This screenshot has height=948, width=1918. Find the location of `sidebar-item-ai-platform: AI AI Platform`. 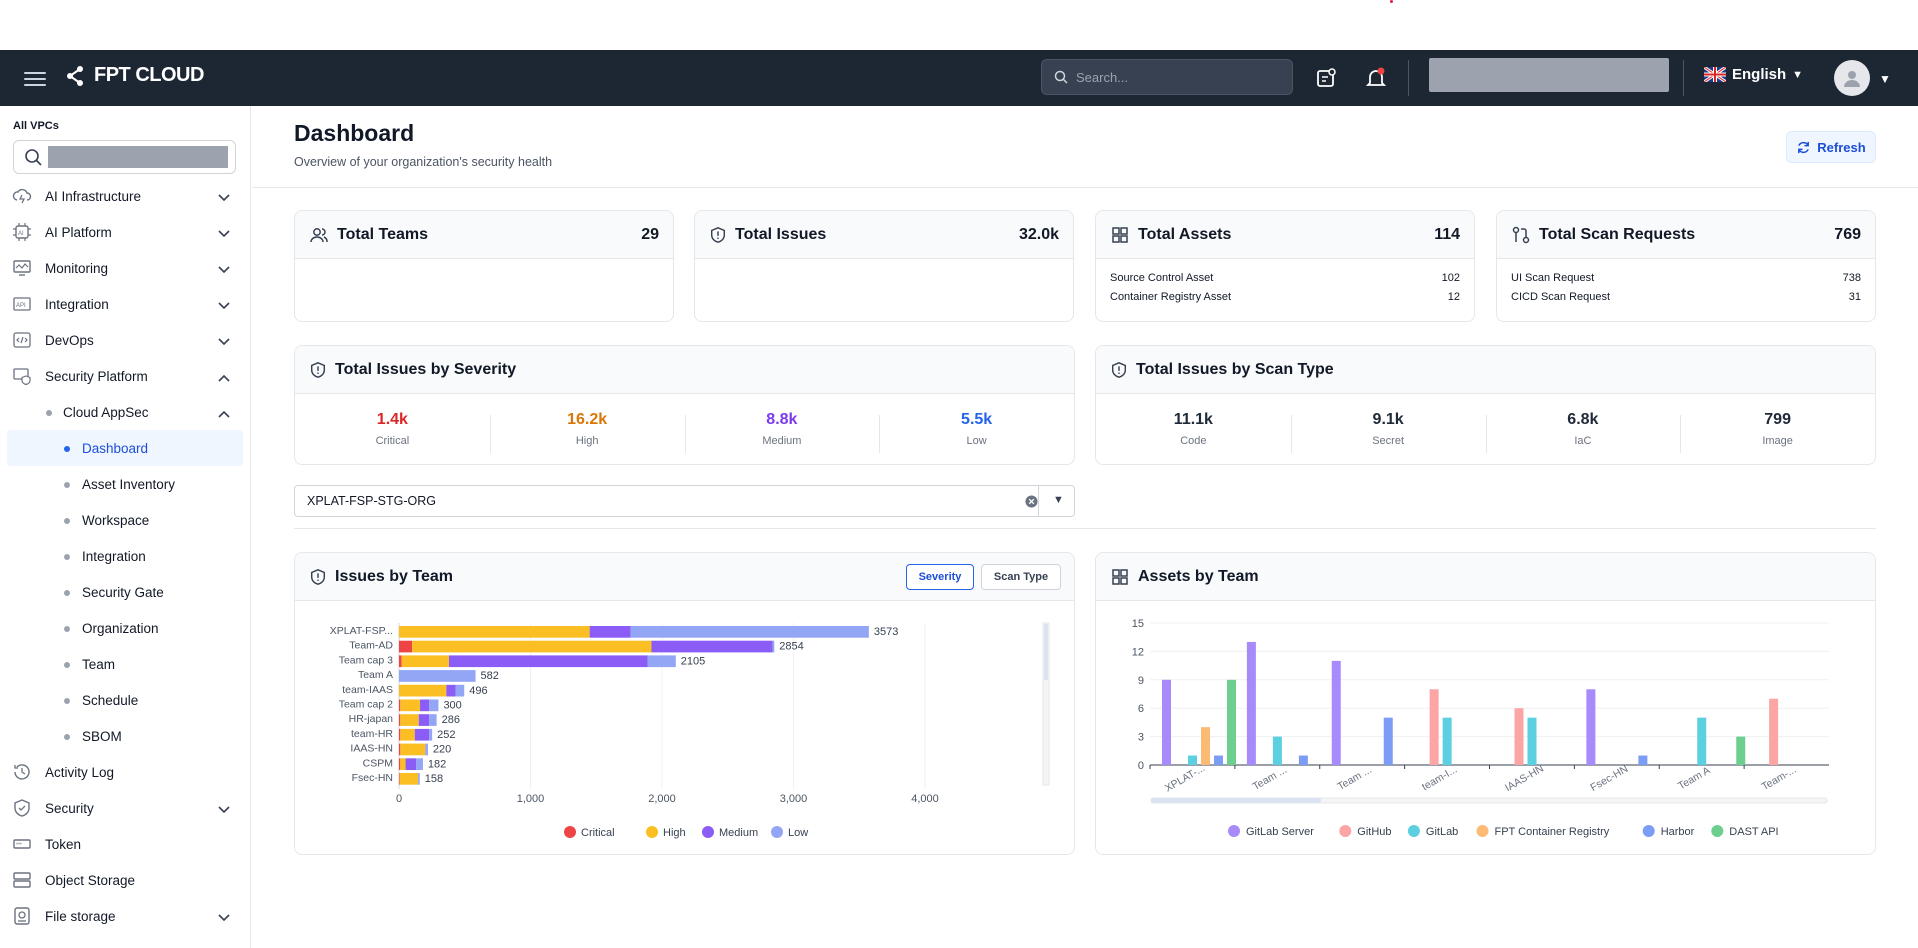

sidebar-item-ai-platform: AI AI Platform is located at coordinates (125, 232).